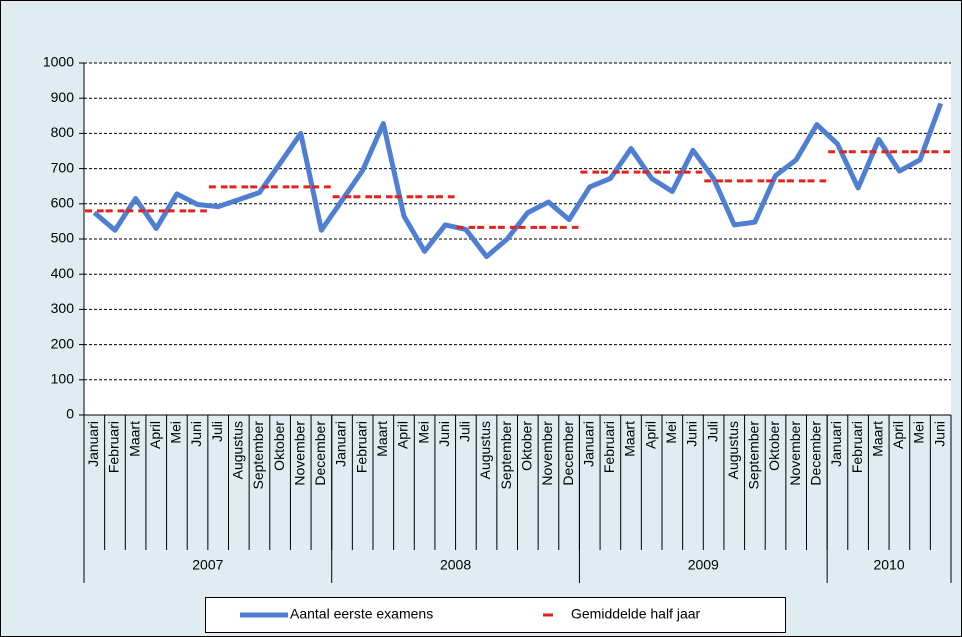 This screenshot has height=637, width=962. Describe the element at coordinates (63, 379) in the screenshot. I see `y-tick-label: 100` at that location.